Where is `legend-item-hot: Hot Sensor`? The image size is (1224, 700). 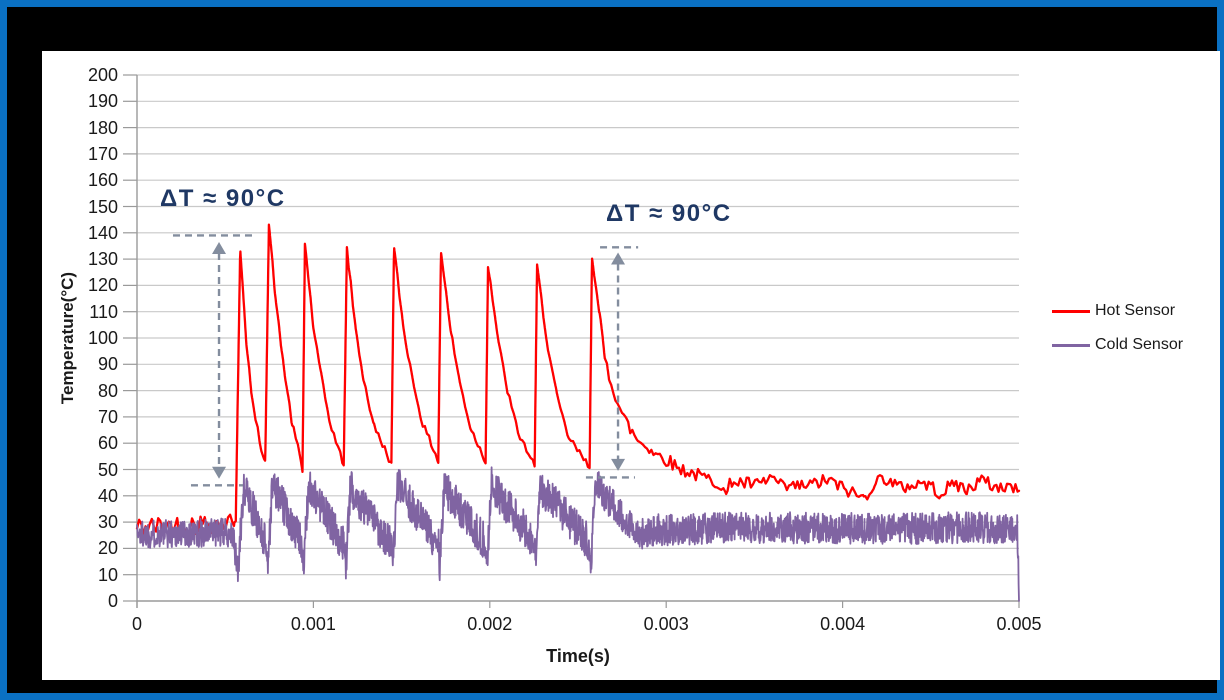 legend-item-hot: Hot Sensor is located at coordinates (1117, 311).